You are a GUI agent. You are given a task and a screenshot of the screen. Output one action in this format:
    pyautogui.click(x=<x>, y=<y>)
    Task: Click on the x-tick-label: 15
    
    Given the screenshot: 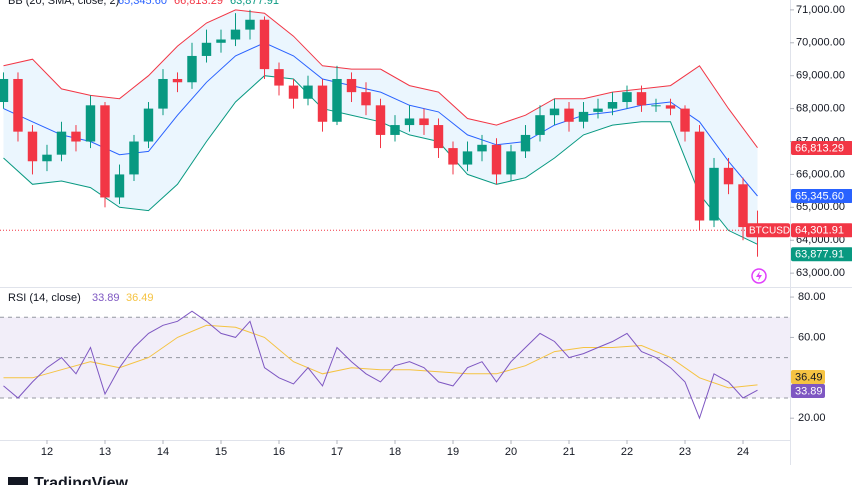 What is the action you would take?
    pyautogui.click(x=221, y=452)
    